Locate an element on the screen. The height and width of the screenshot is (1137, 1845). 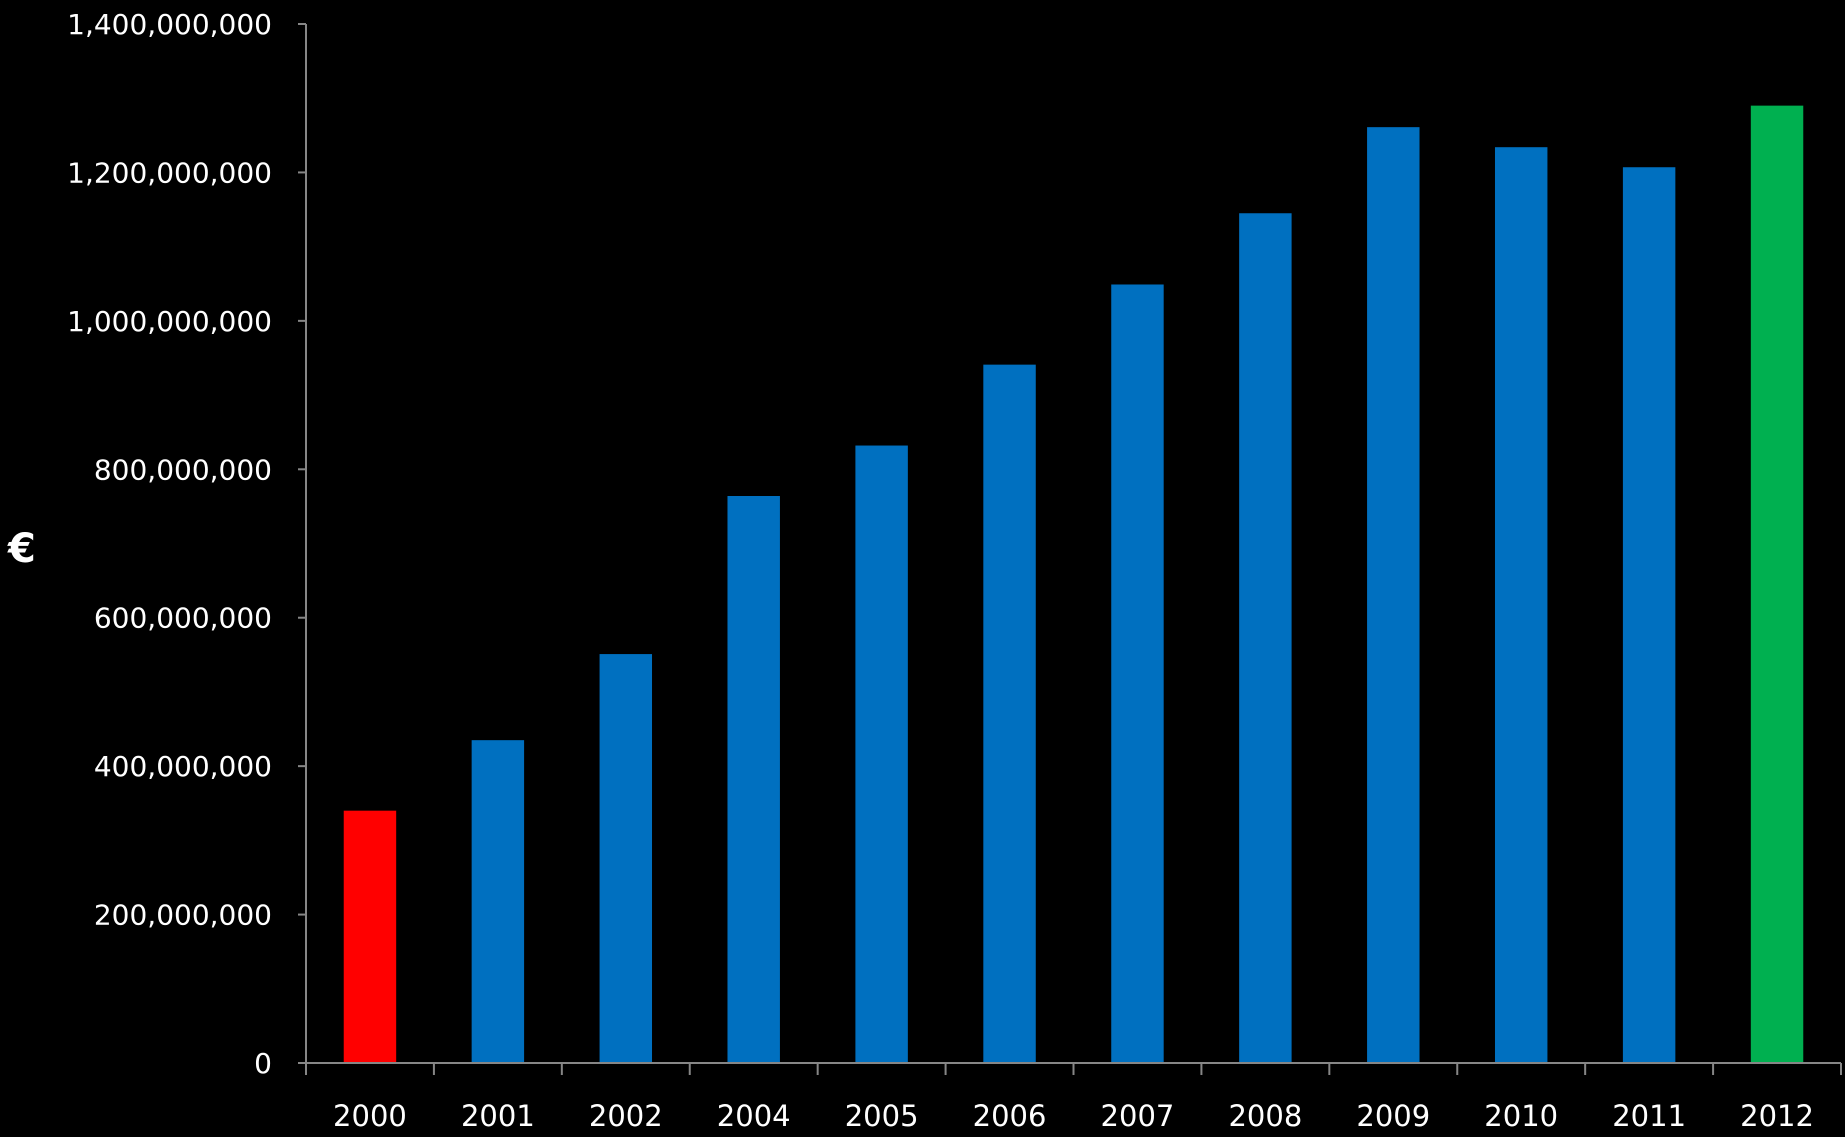
bar-2008 is located at coordinates (1265, 638).